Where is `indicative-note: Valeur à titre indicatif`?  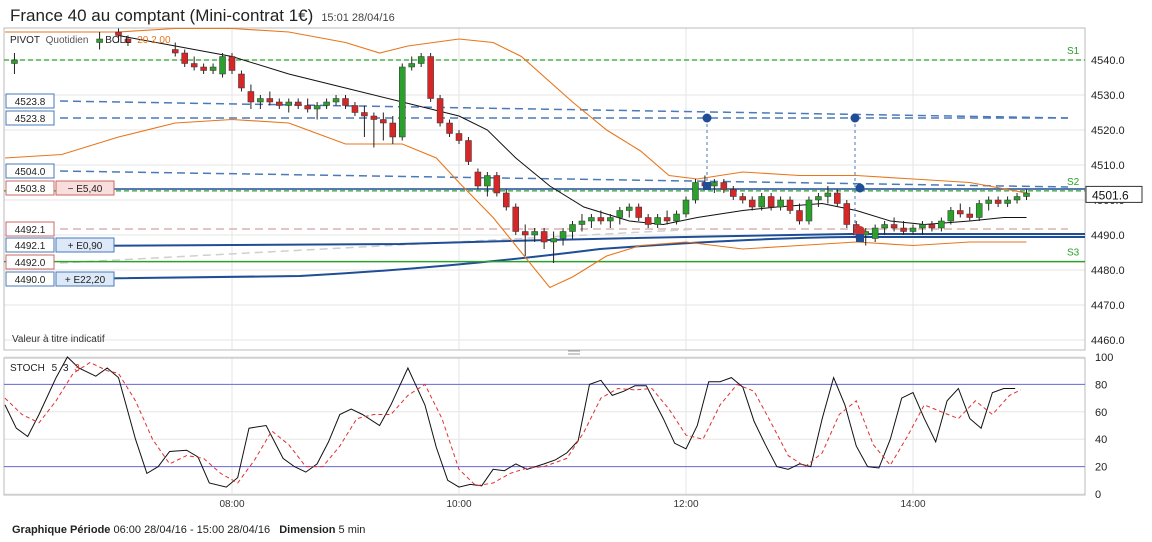 indicative-note: Valeur à titre indicatif is located at coordinates (58, 339).